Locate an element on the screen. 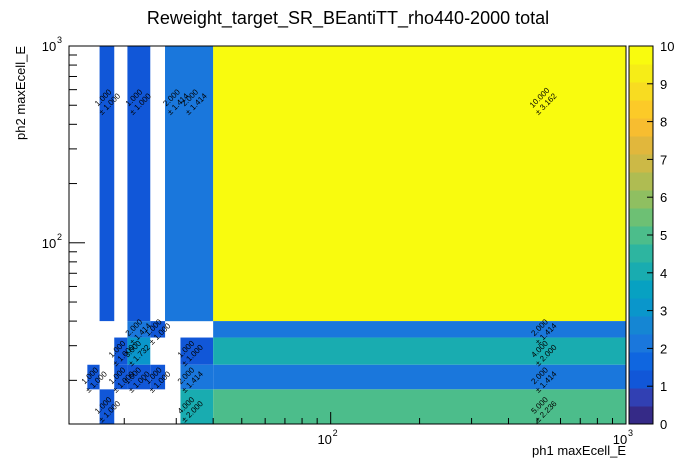 This screenshot has height=472, width=696. colorbar-tick-label: 0 is located at coordinates (663, 424).